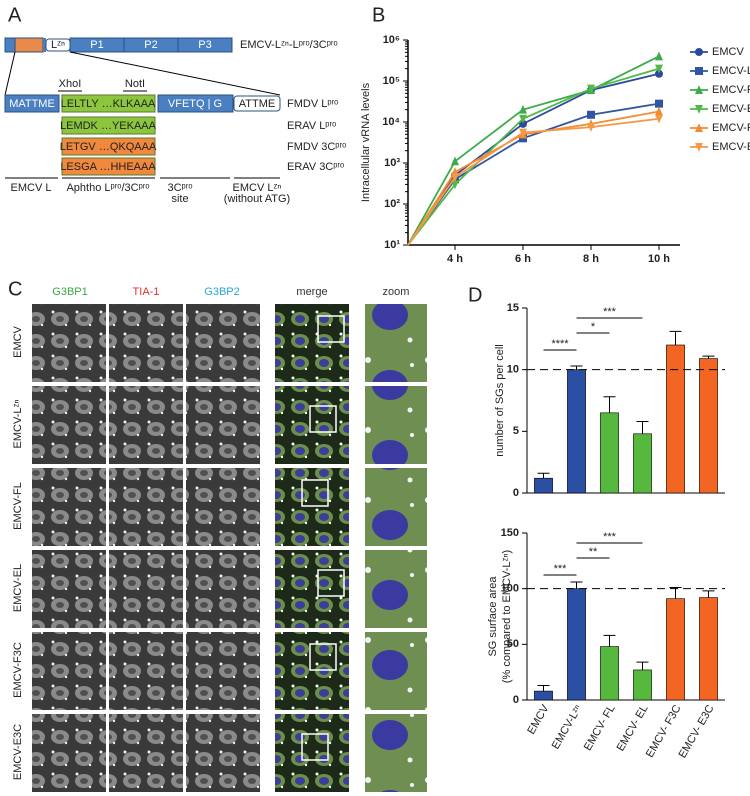  I want to click on y-axis-label: (% compared to EMCV-Lᶻⁿ), so click(507, 616).